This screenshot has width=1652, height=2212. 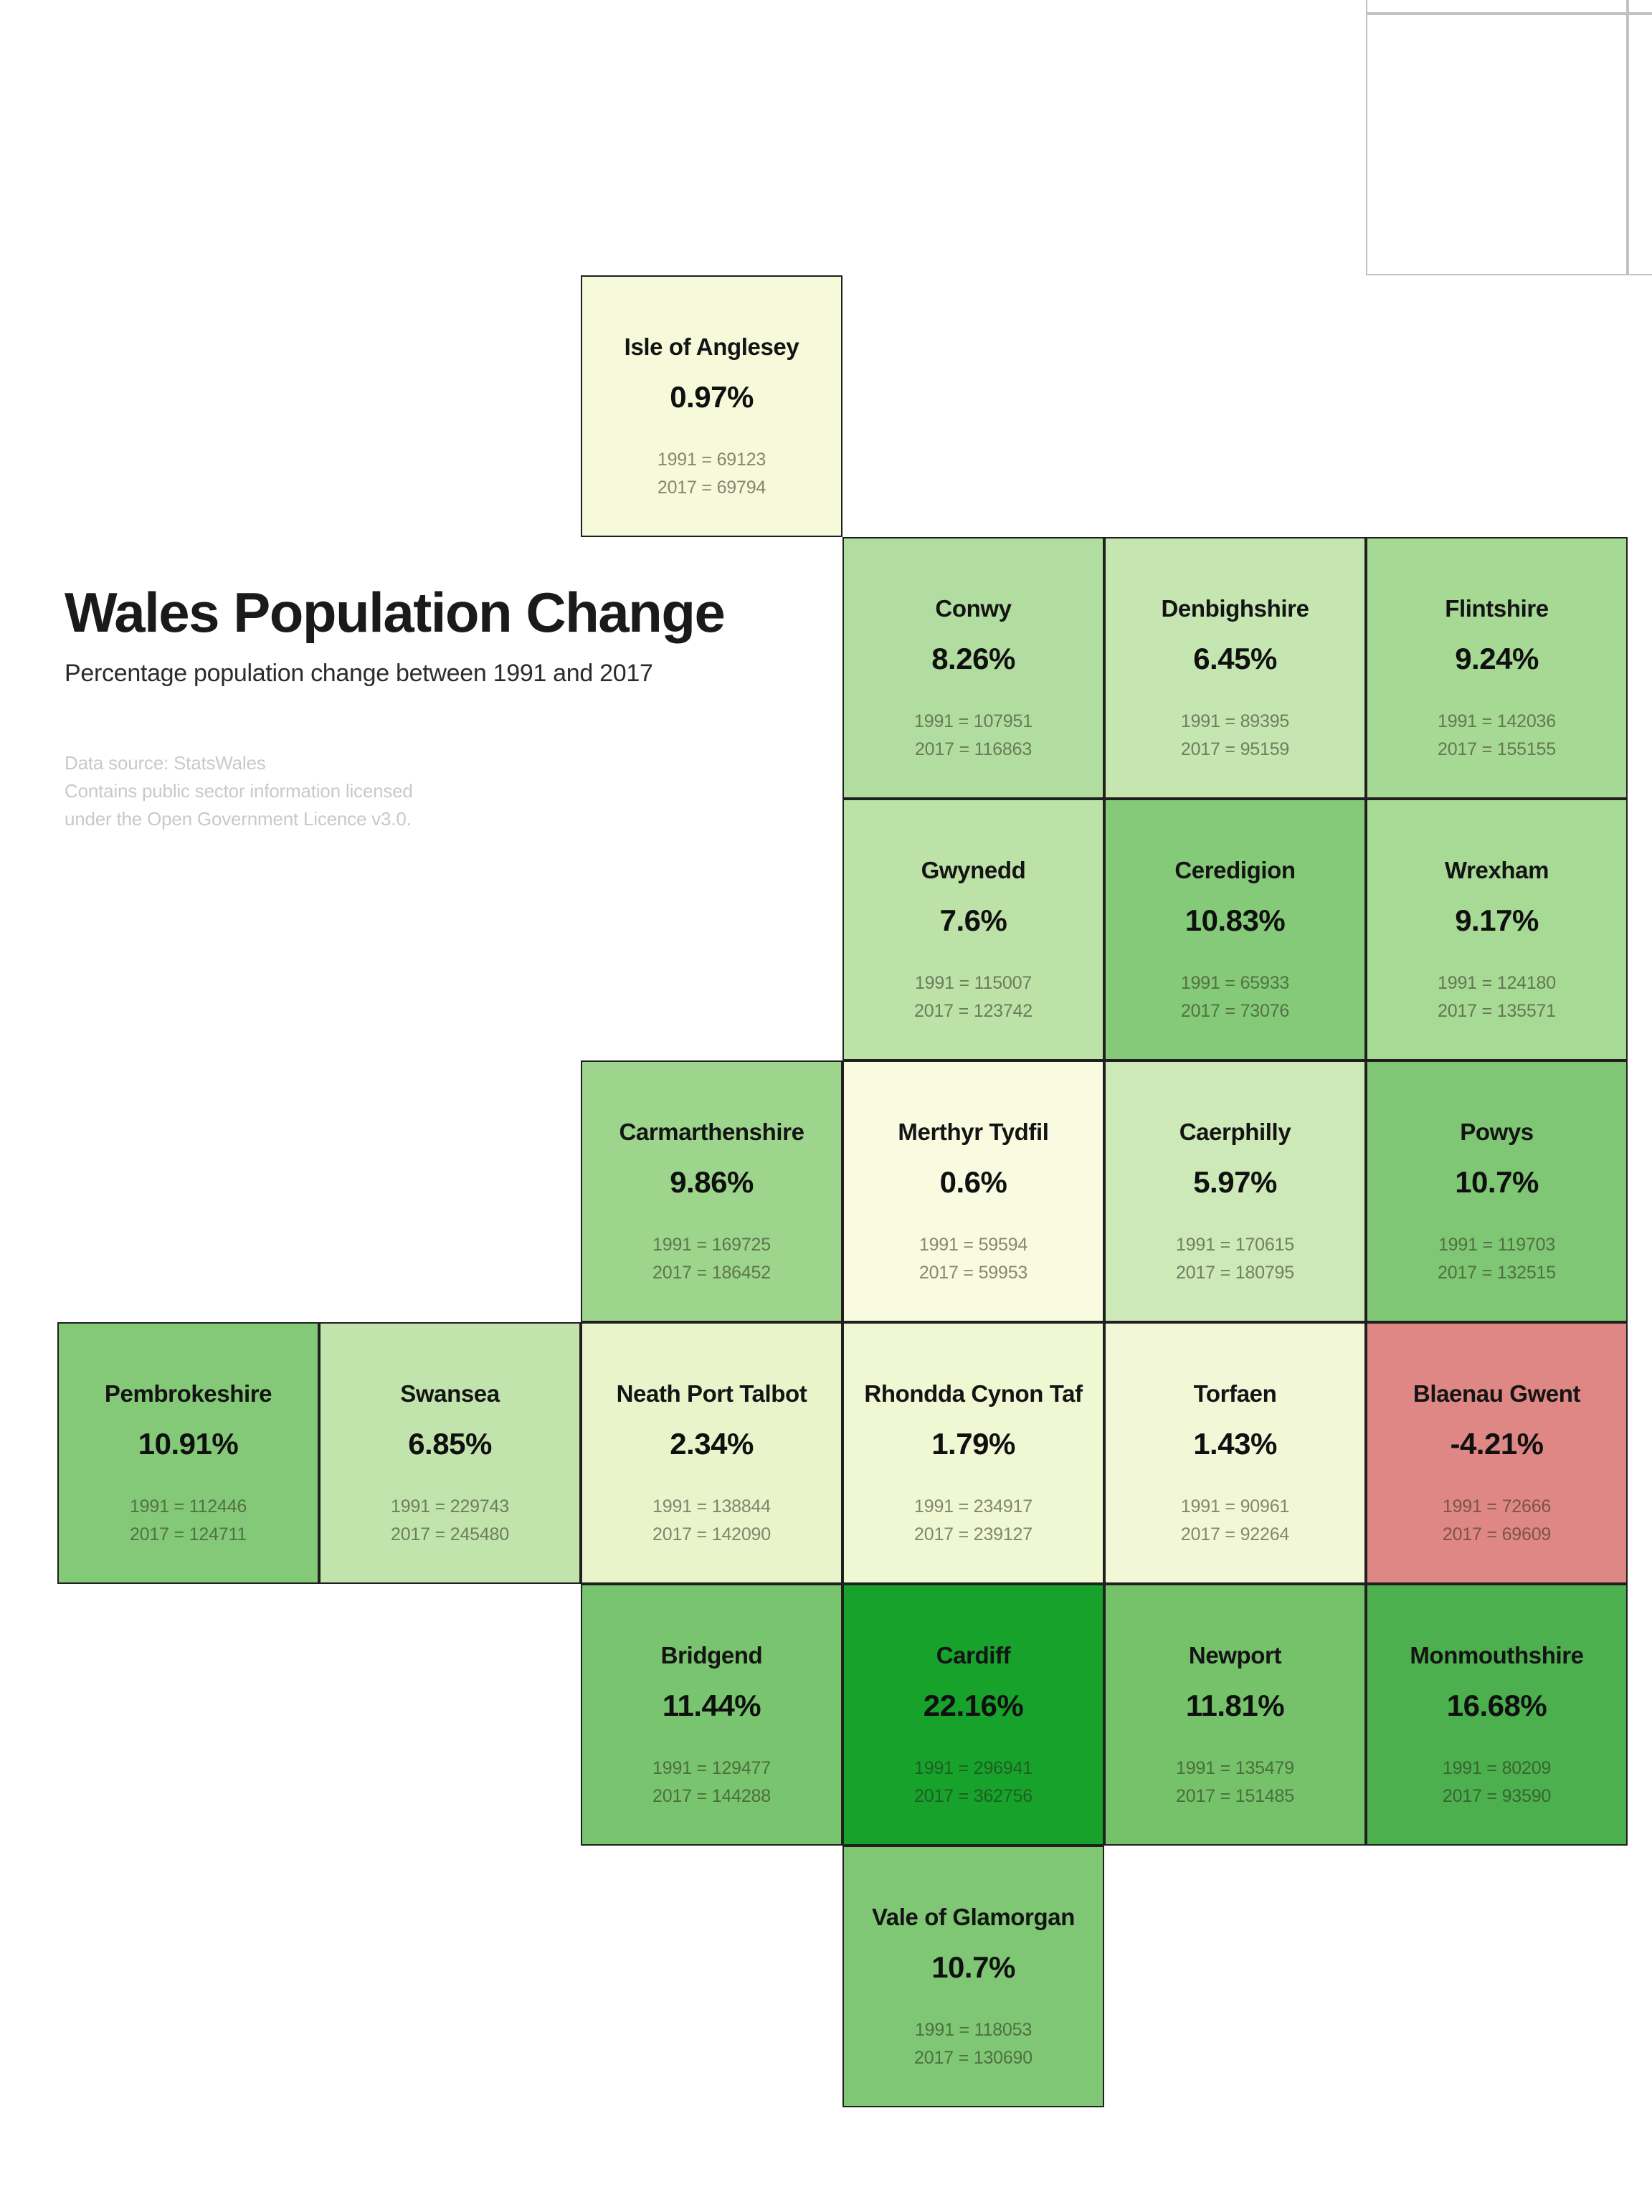 I want to click on region-name: Flintshire, so click(x=1497, y=608).